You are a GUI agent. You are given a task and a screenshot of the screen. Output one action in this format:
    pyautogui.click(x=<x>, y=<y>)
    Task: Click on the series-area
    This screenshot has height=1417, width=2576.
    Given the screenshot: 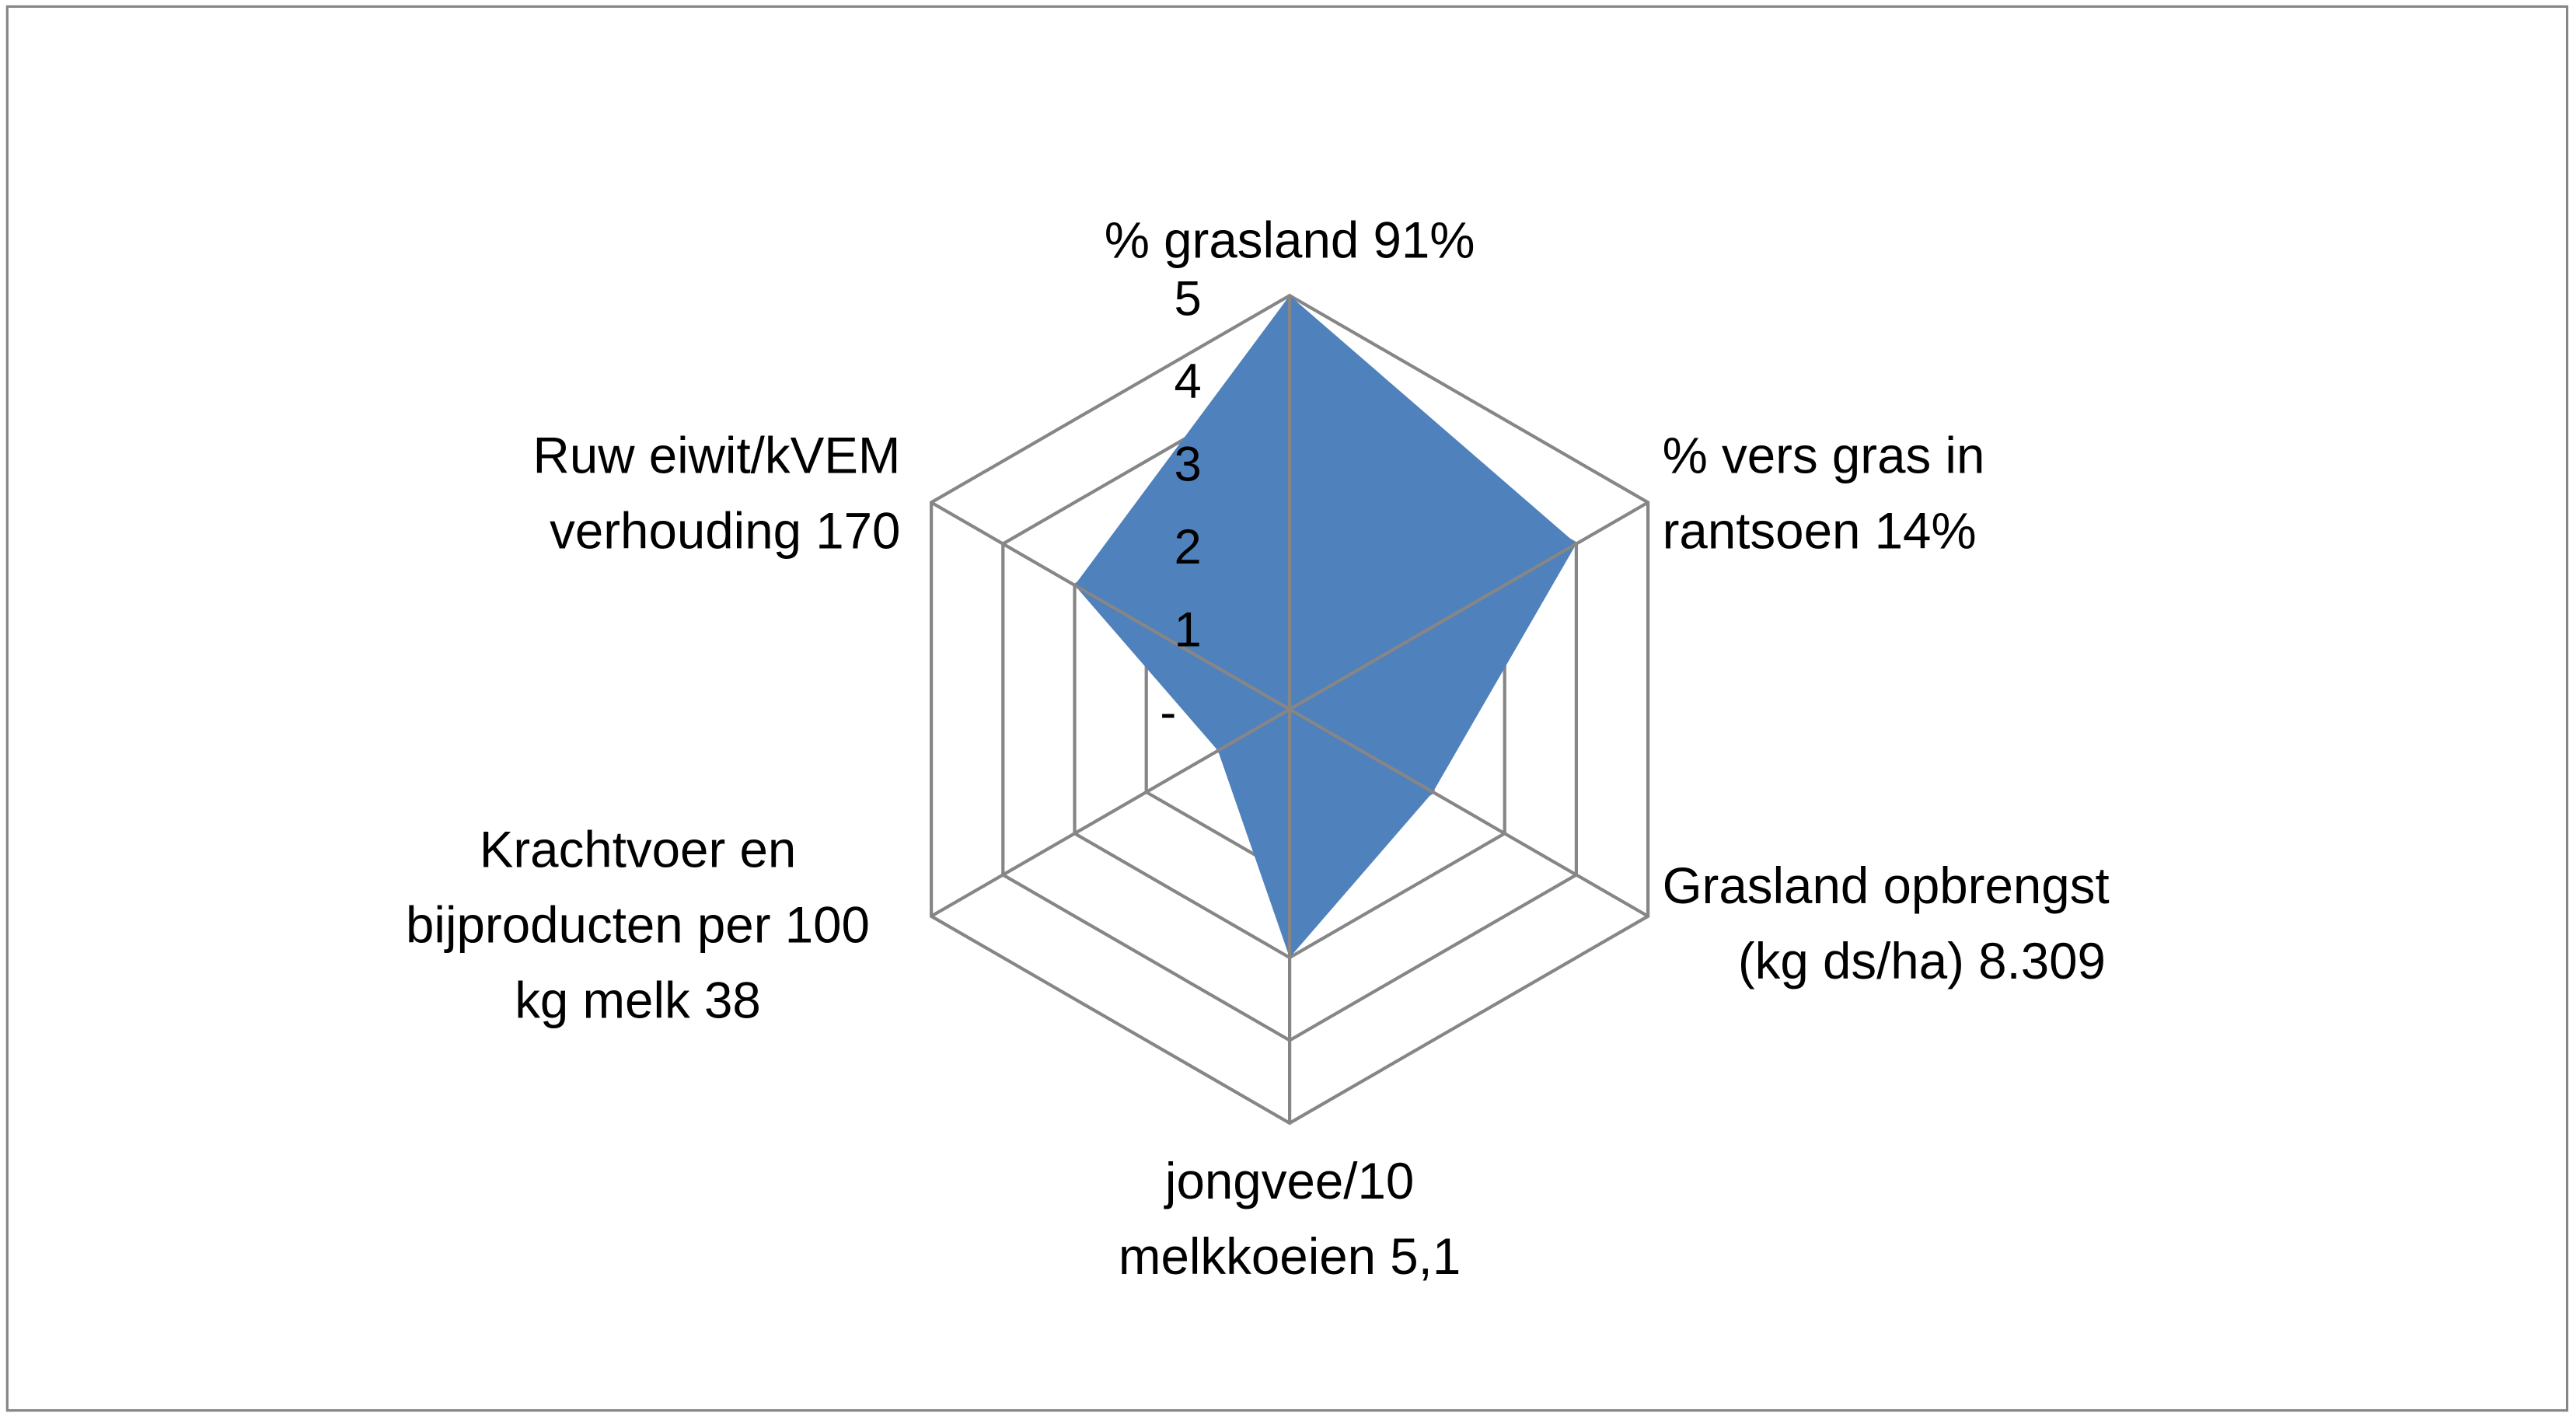 What is the action you would take?
    pyautogui.click(x=1325, y=626)
    